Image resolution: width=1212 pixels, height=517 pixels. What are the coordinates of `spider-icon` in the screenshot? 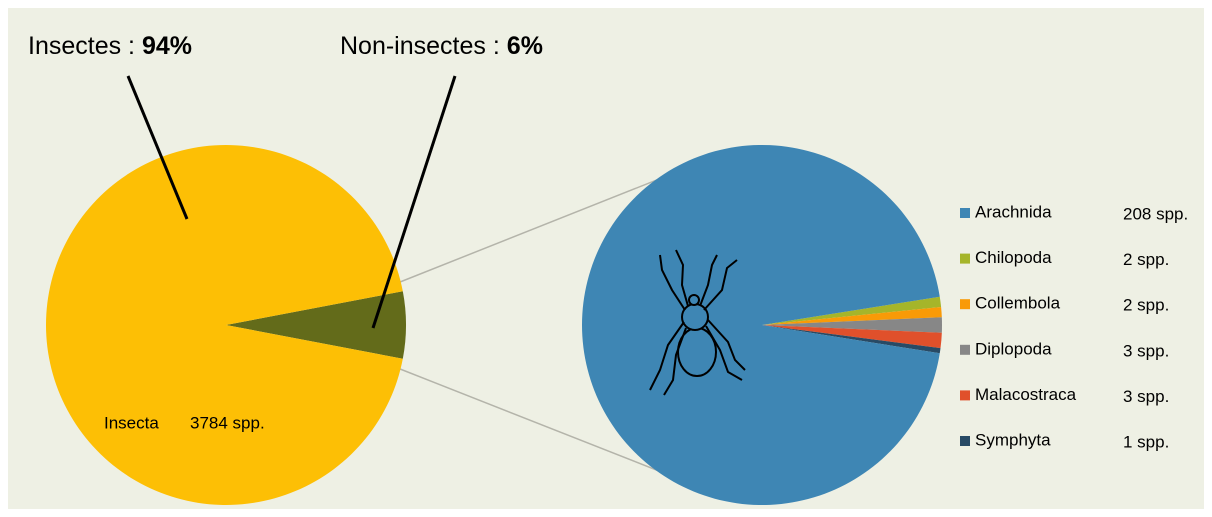 It's located at (697, 322).